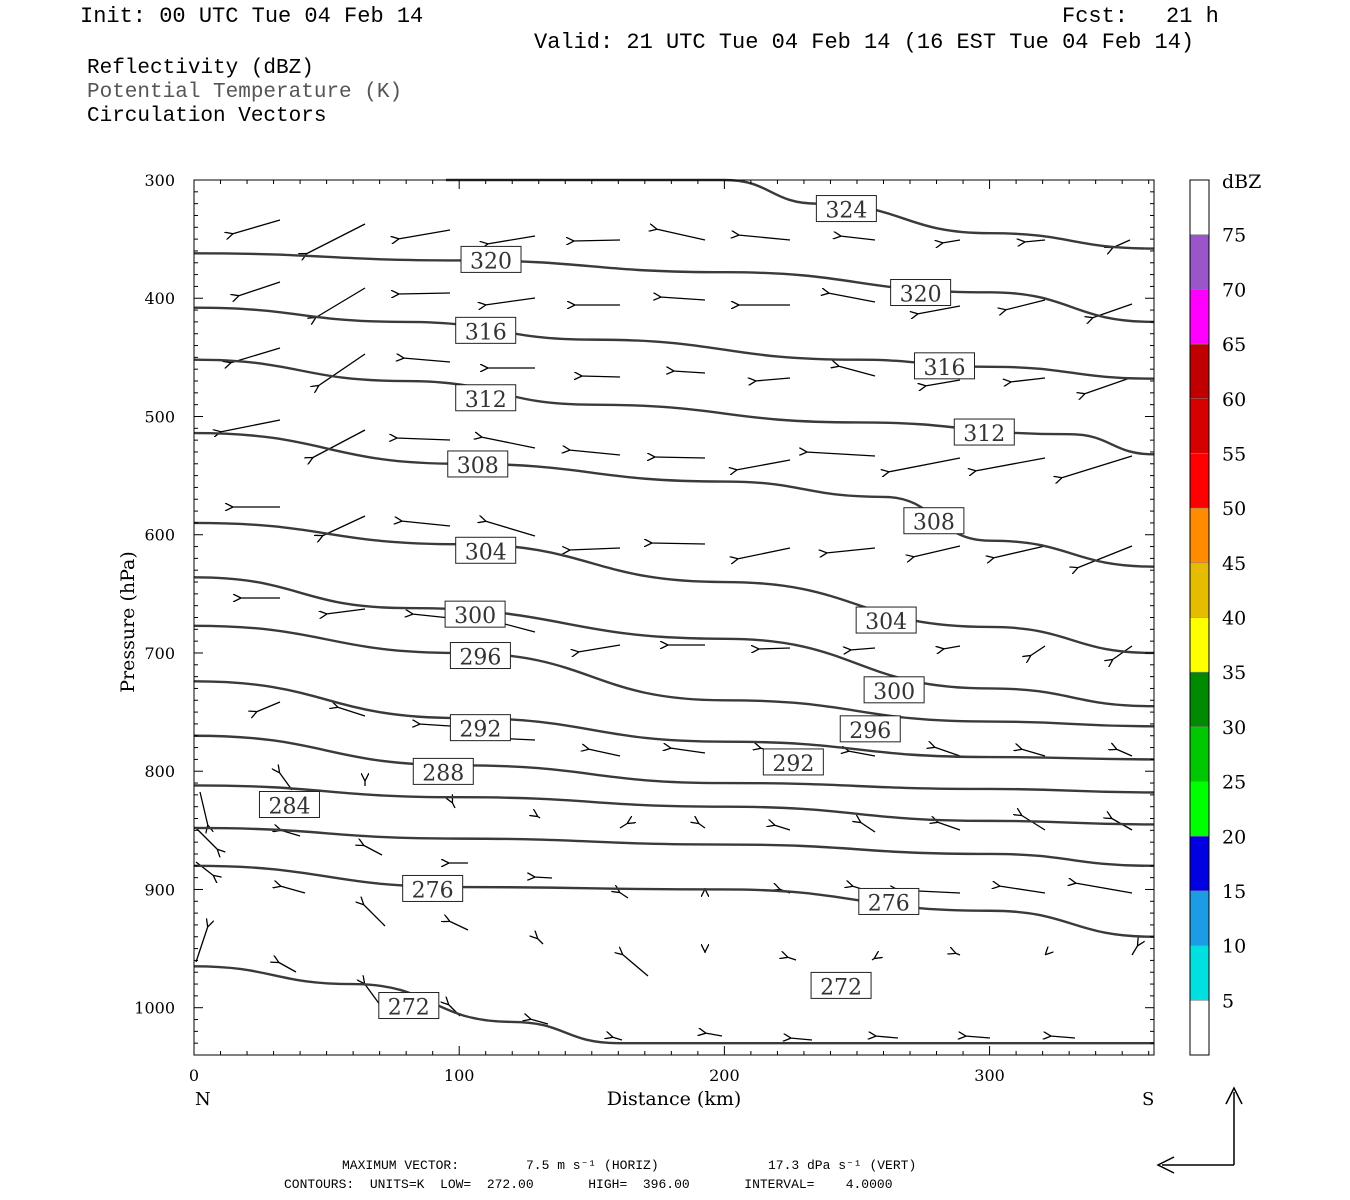 The height and width of the screenshot is (1200, 1350). I want to click on svg-text: 320, so click(491, 261).